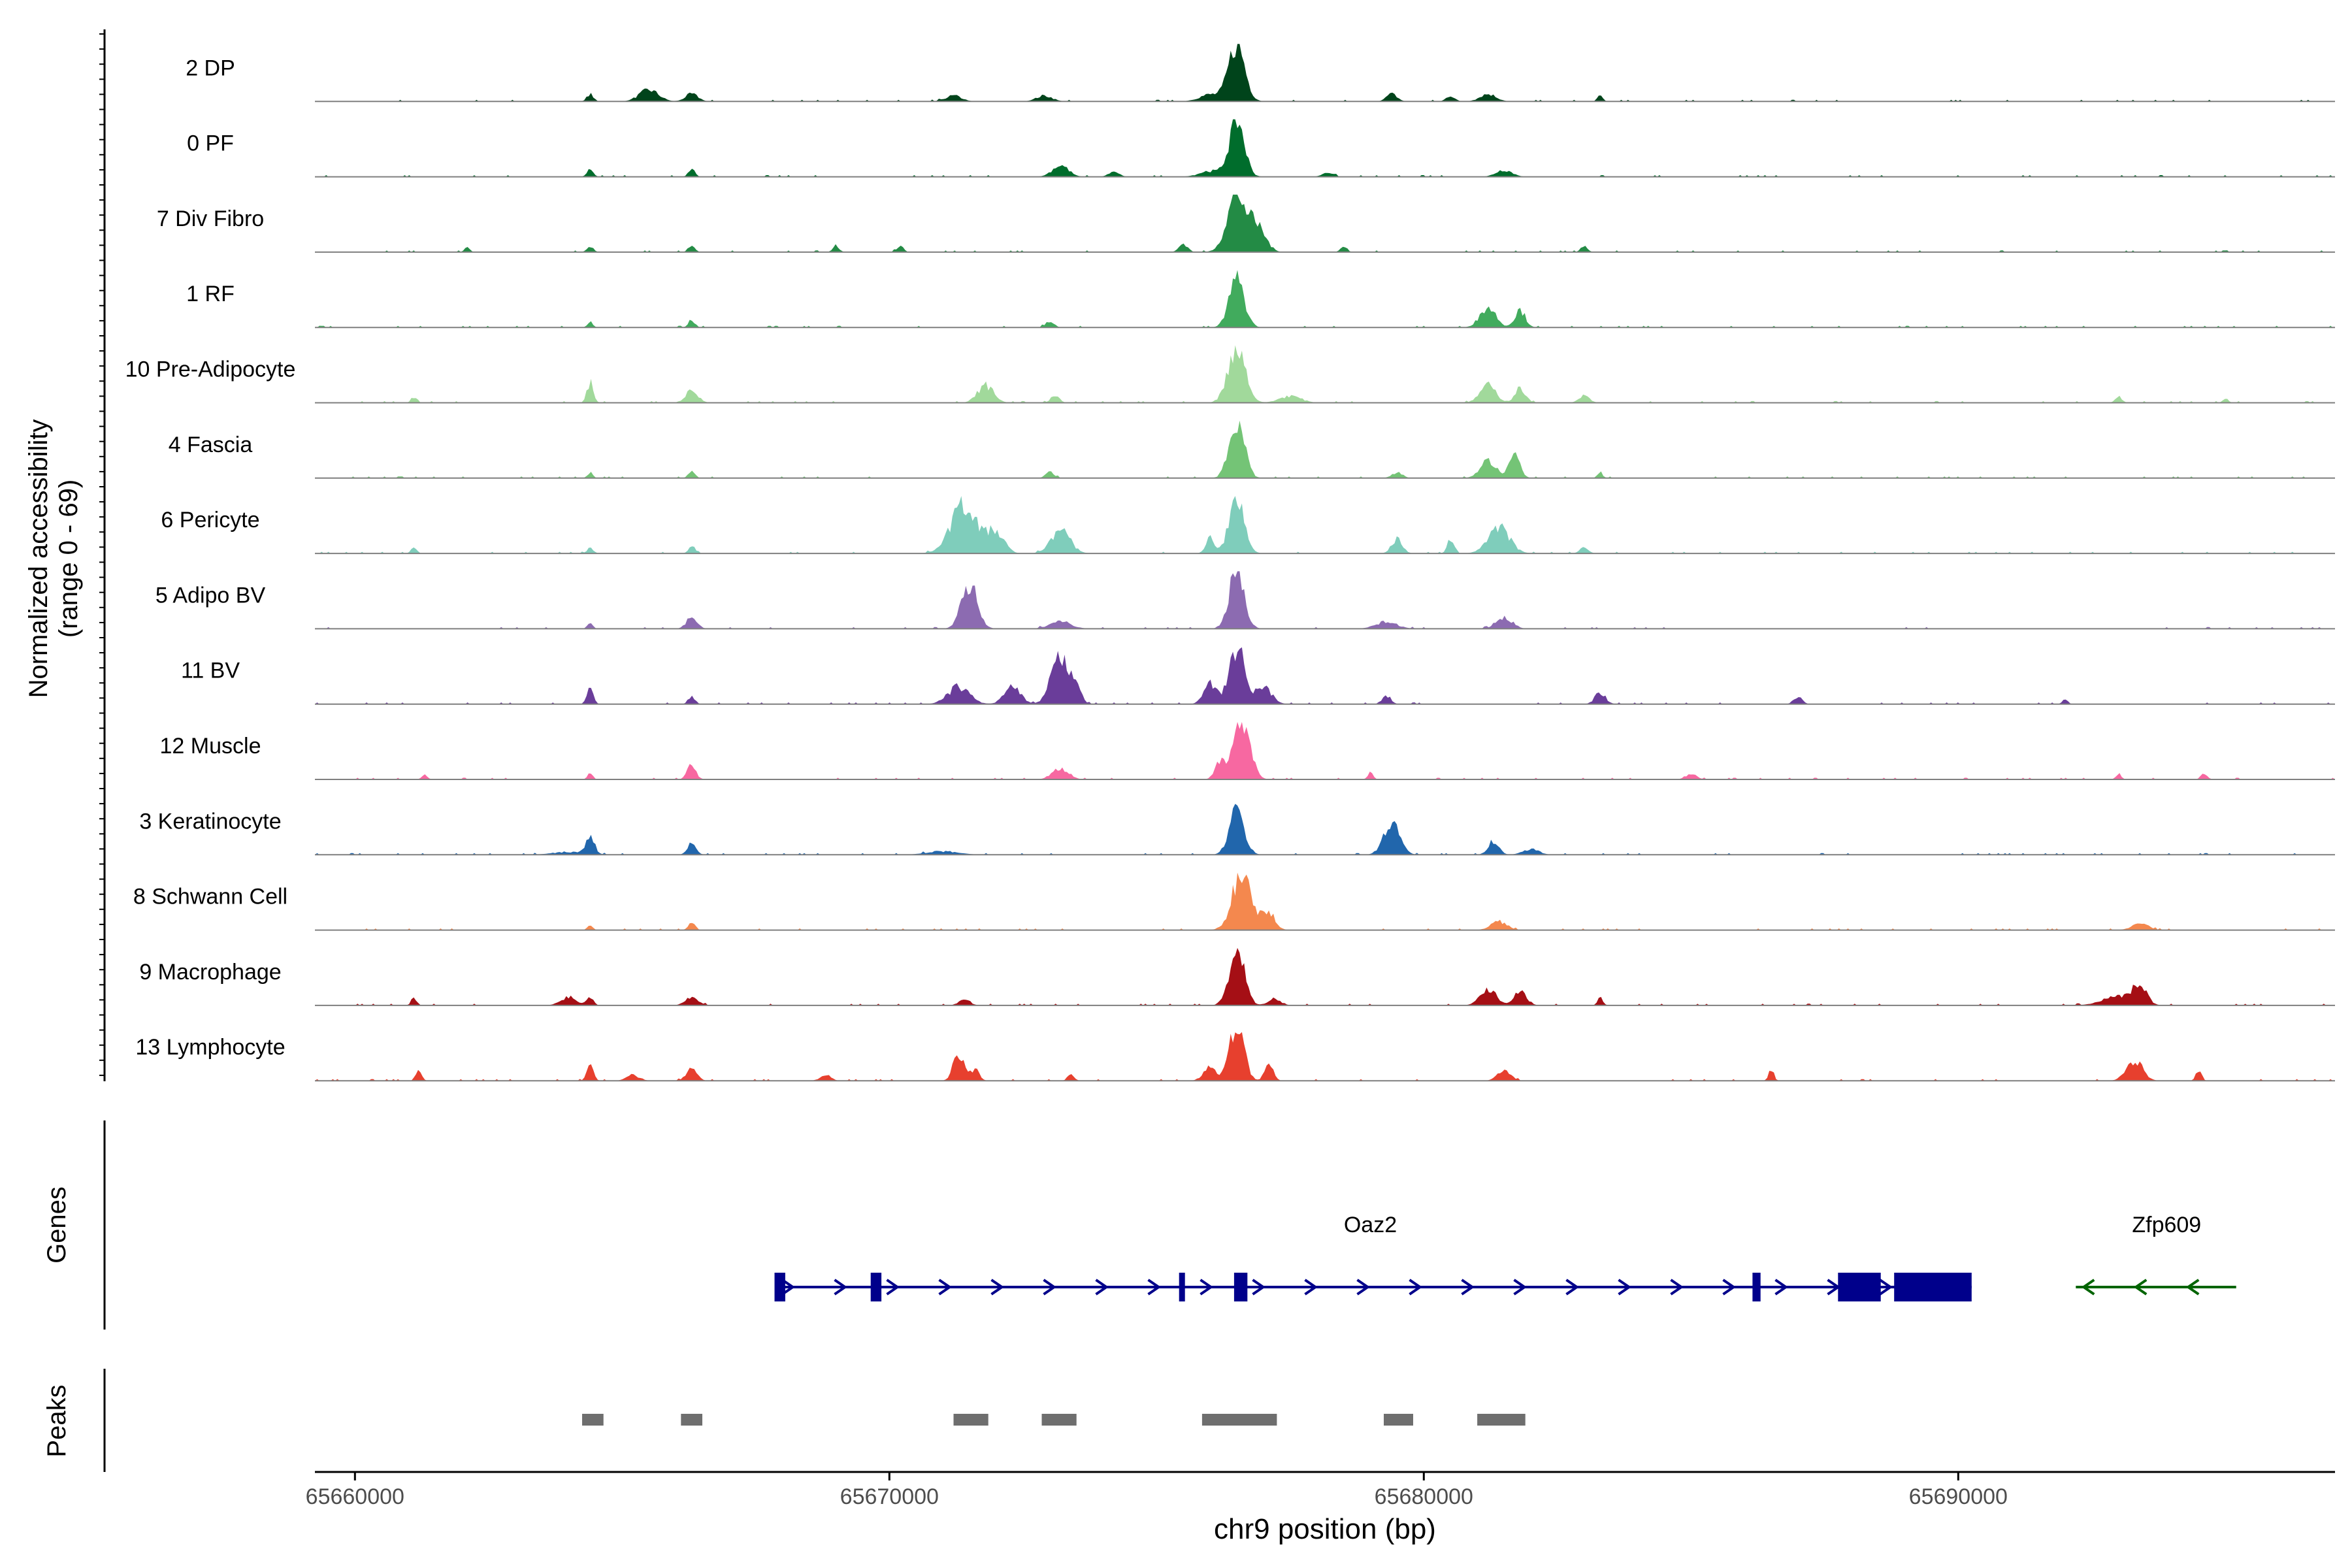 The width and height of the screenshot is (2352, 1568). What do you see at coordinates (1247, 751) in the screenshot?
I see `track-12-muscle: 12 Muscle` at bounding box center [1247, 751].